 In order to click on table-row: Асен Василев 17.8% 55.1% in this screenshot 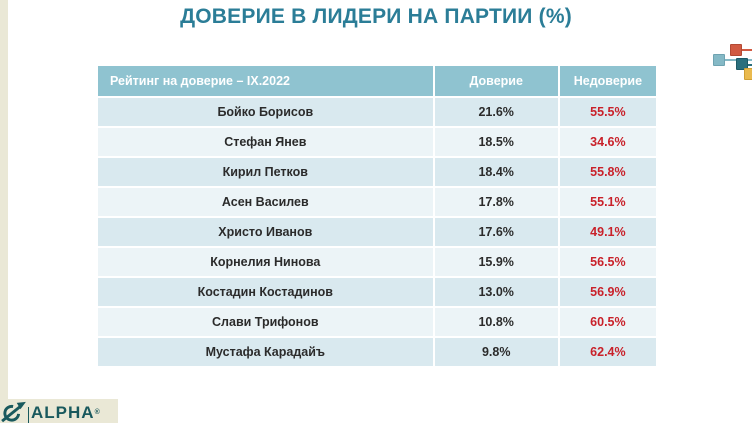, I will do `click(377, 202)`.